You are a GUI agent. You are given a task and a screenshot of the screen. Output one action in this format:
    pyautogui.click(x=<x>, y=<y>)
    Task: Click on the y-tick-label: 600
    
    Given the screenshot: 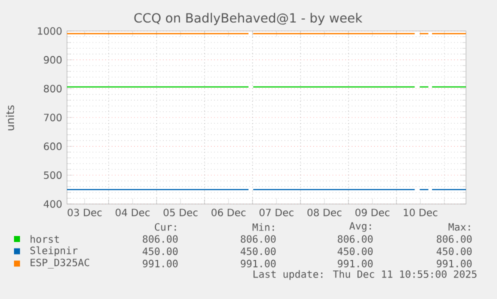 What is the action you would take?
    pyautogui.click(x=53, y=146)
    